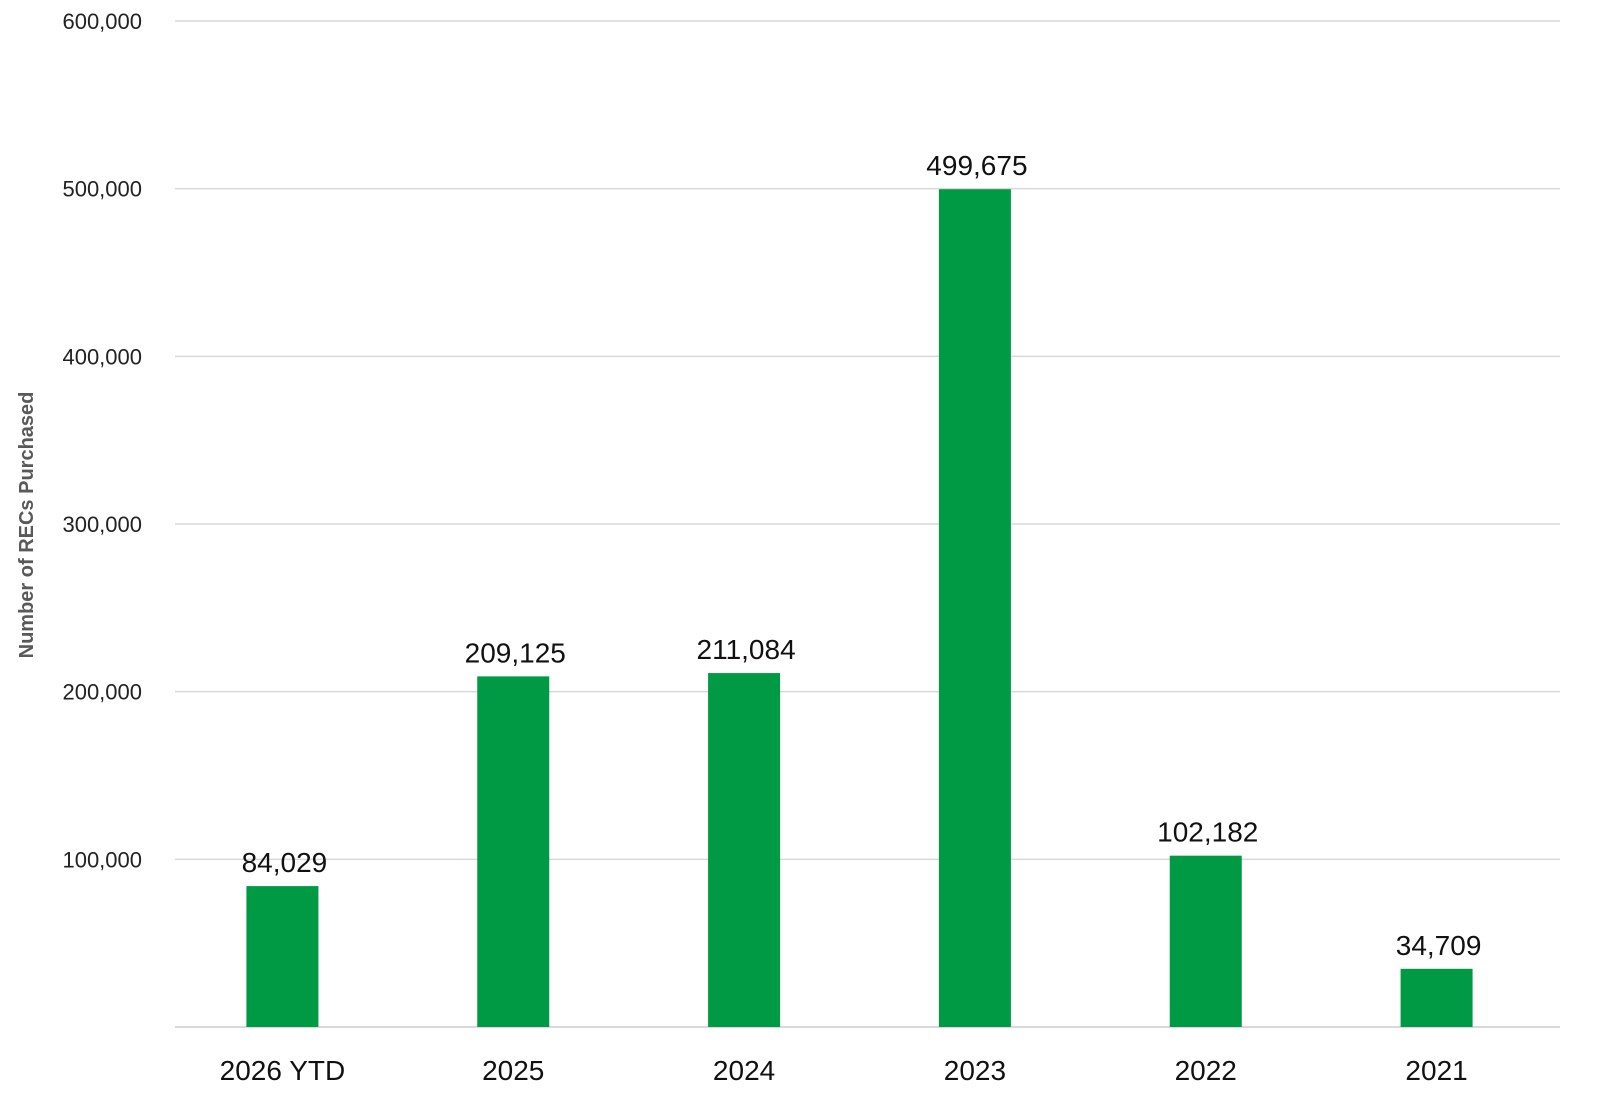  What do you see at coordinates (746, 649) in the screenshot?
I see `data-label: 211,084` at bounding box center [746, 649].